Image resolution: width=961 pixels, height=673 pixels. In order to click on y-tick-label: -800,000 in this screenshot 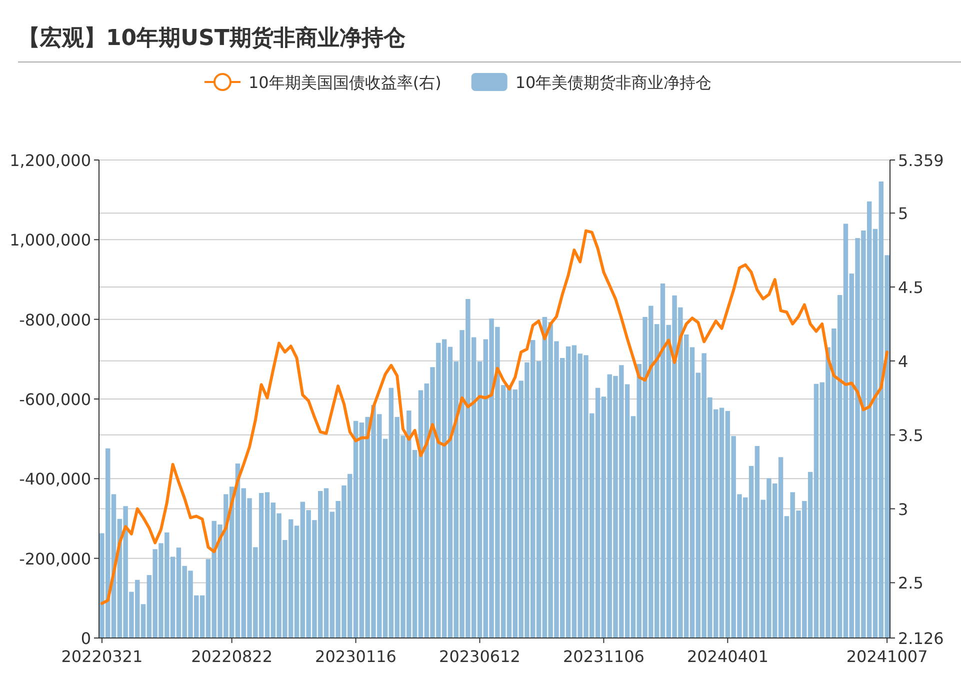, I will do `click(55, 320)`.